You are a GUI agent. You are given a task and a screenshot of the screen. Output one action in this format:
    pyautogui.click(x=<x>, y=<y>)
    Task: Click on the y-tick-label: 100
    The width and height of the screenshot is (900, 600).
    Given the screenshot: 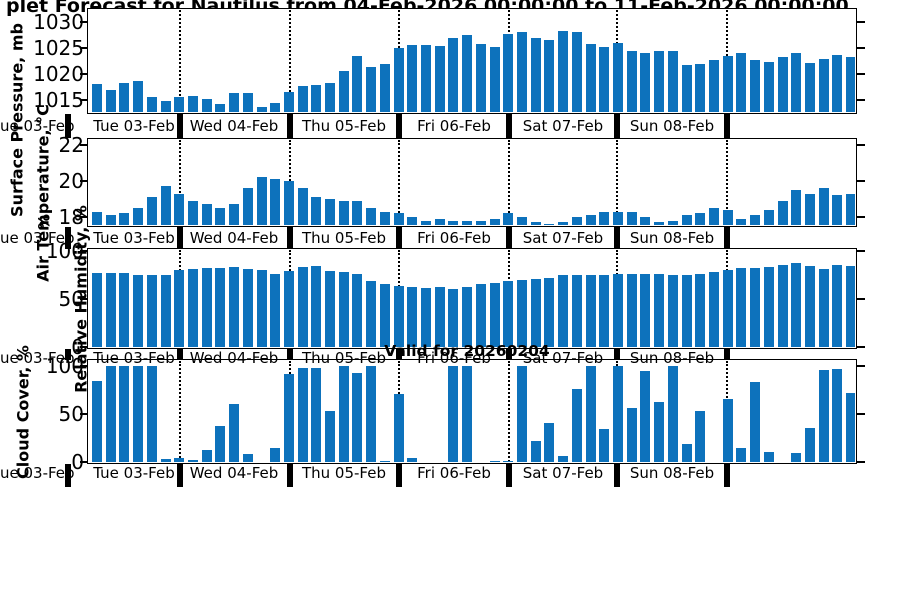 What is the action you would take?
    pyautogui.click(x=64, y=251)
    